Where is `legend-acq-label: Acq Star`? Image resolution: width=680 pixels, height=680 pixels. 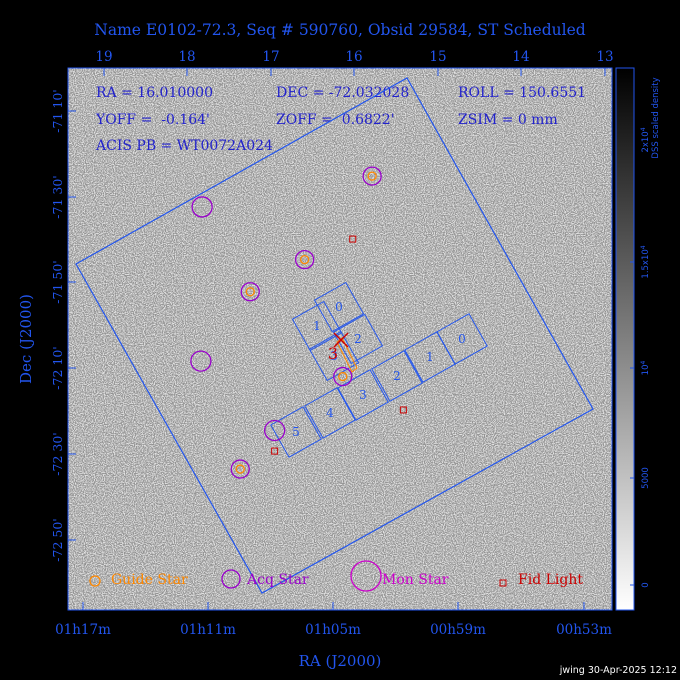
legend-acq-label: Acq Star is located at coordinates (277, 580).